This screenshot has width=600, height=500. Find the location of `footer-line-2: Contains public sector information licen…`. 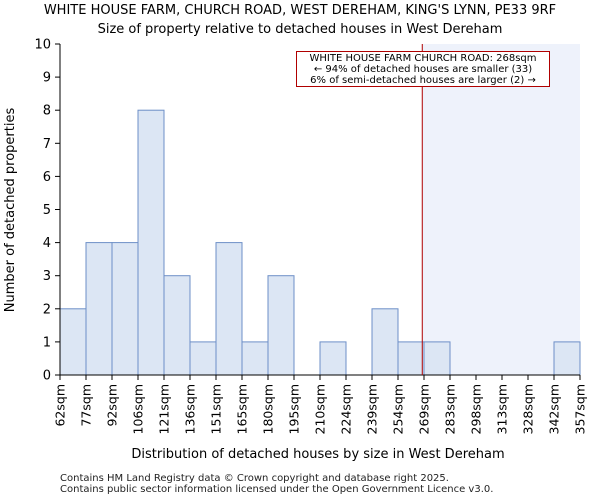

footer-line-2: Contains public sector information licen… is located at coordinates (277, 489).